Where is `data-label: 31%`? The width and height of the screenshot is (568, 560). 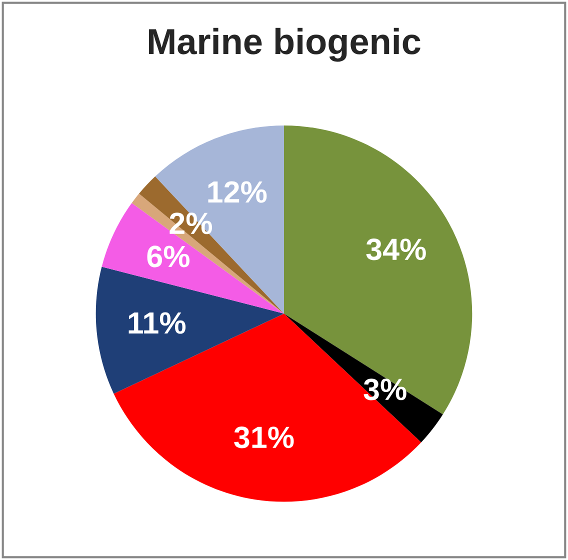
data-label: 31% is located at coordinates (264, 437).